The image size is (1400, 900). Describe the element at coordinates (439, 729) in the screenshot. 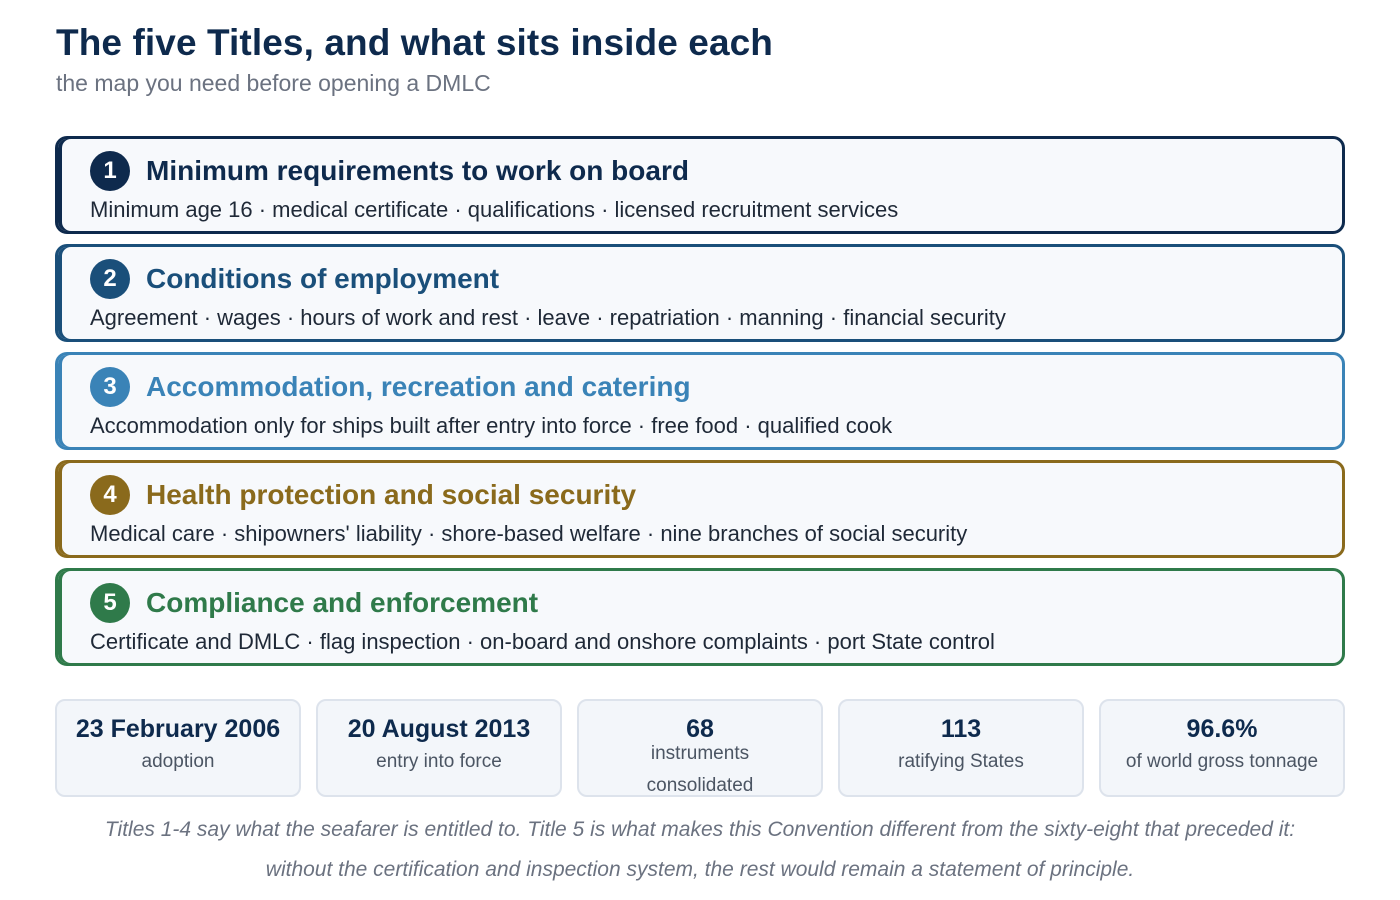

I see `stat-value: 20 August 2013` at that location.